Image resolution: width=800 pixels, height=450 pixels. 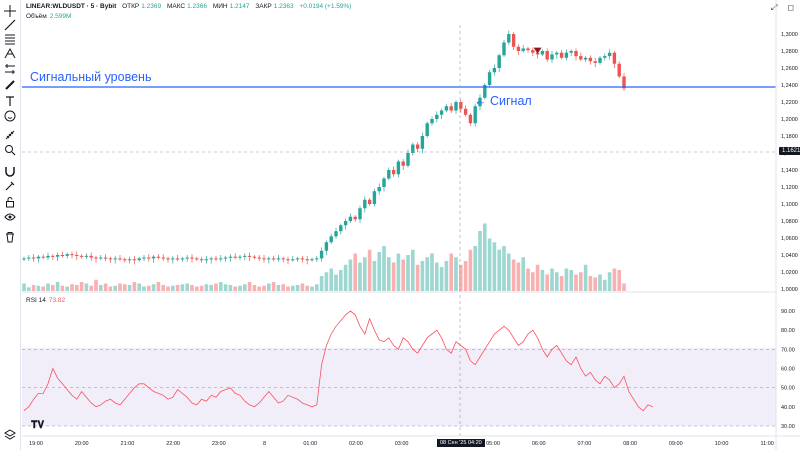 What do you see at coordinates (10, 171) in the screenshot?
I see `magnet-icon` at bounding box center [10, 171].